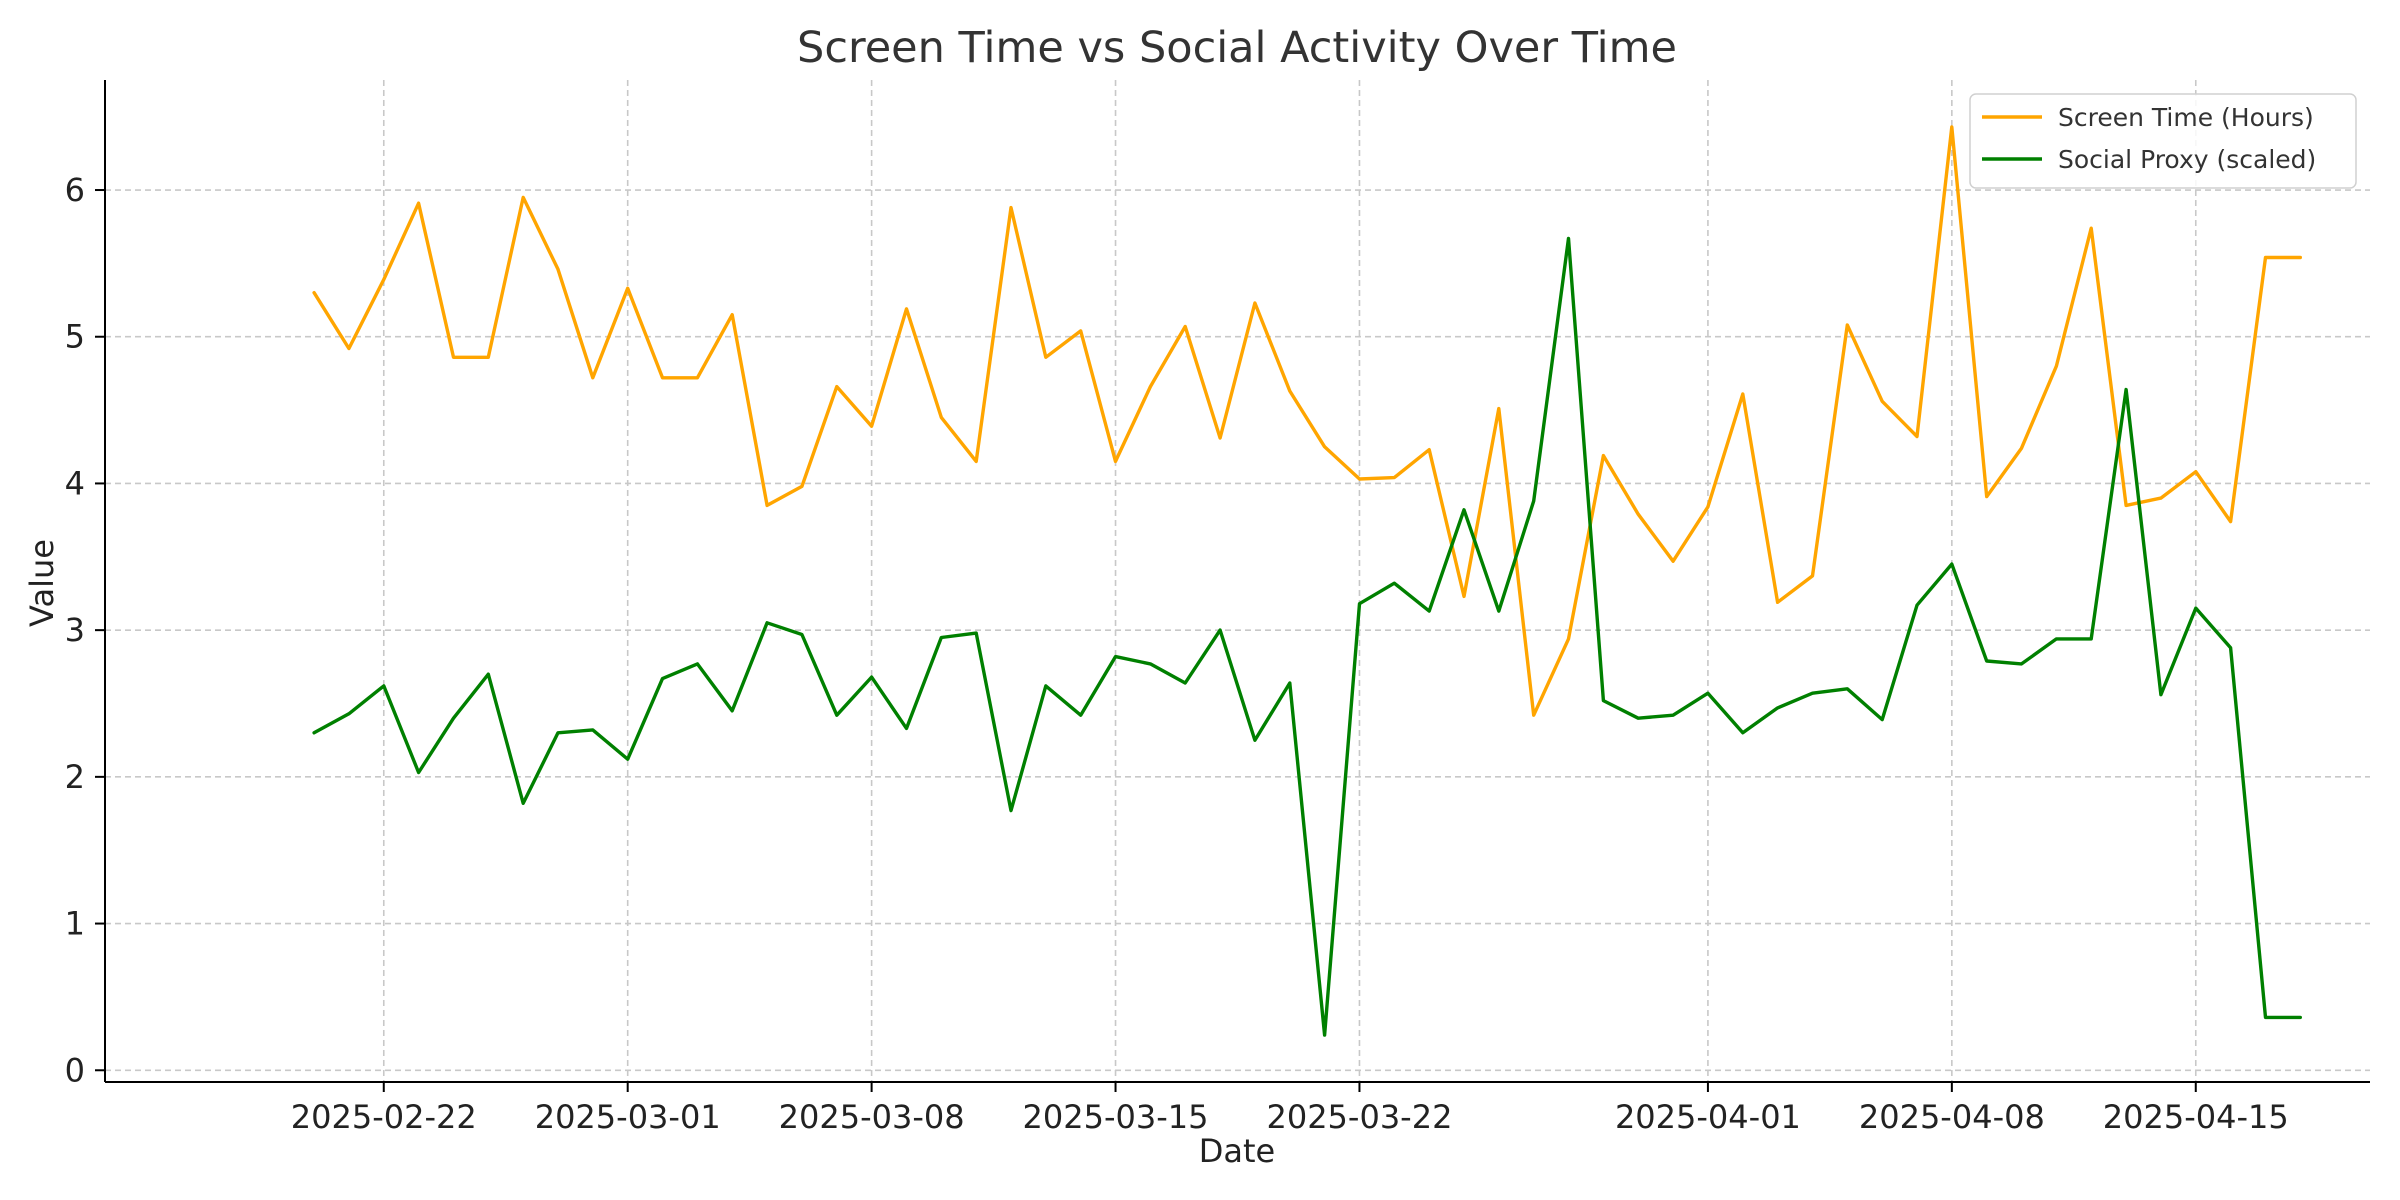  Describe the element at coordinates (1708, 1117) in the screenshot. I see `x-tick-label: 2025-04-01` at that location.